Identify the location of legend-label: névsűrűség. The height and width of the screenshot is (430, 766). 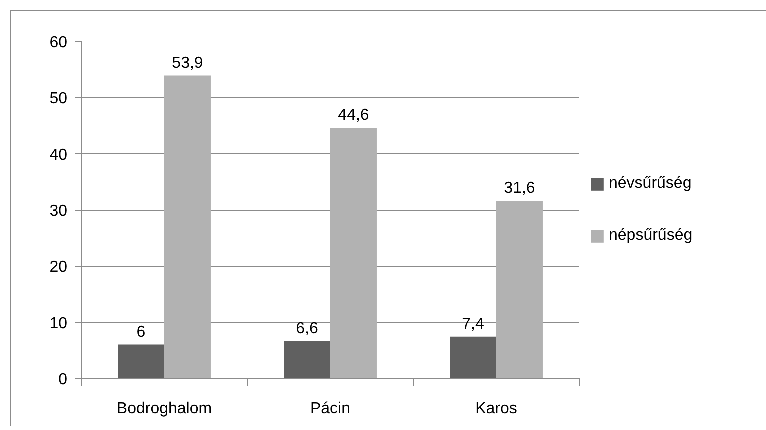
(650, 183).